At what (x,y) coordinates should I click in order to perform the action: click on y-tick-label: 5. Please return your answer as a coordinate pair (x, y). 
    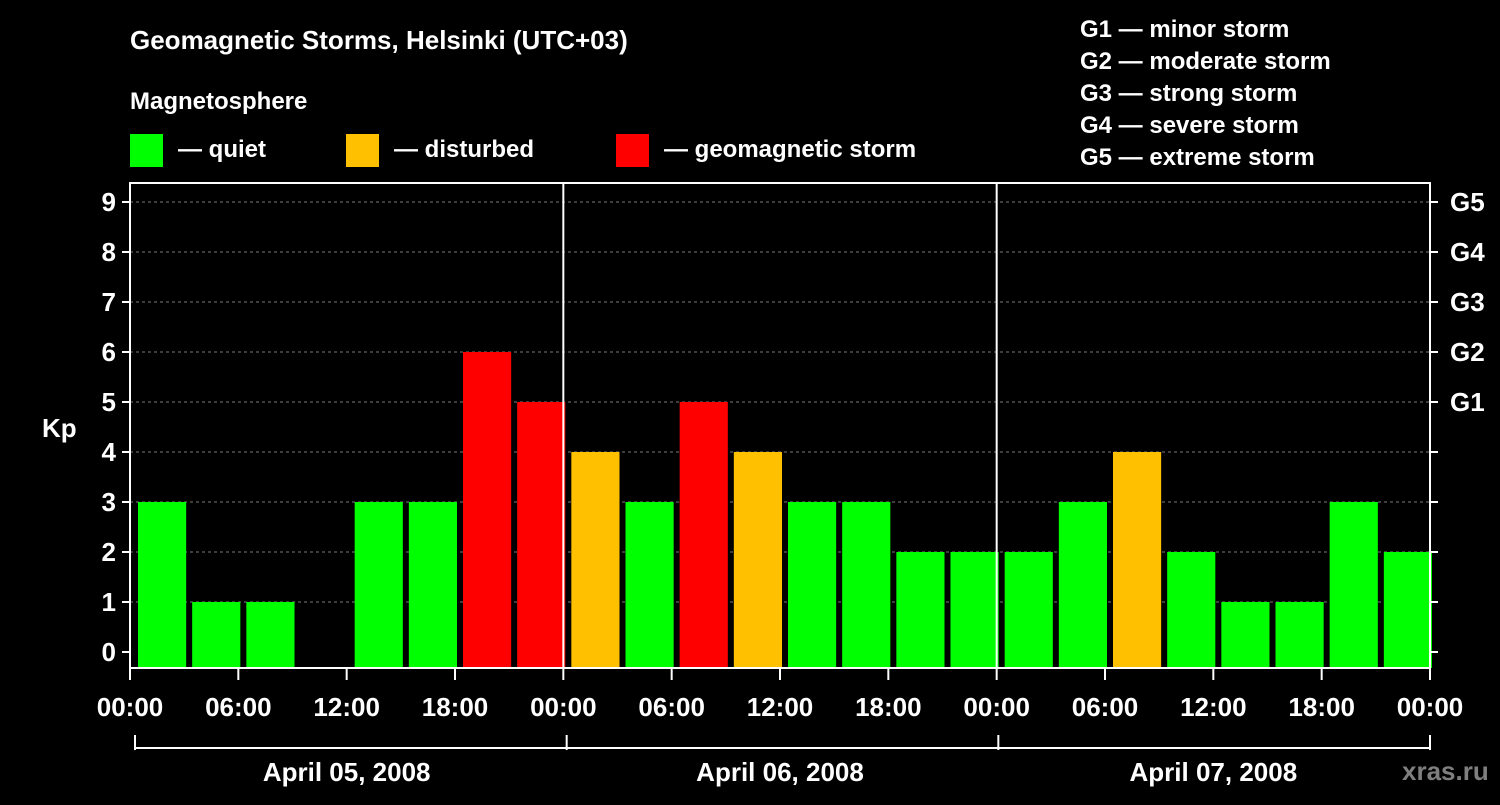
    Looking at the image, I should click on (109, 402).